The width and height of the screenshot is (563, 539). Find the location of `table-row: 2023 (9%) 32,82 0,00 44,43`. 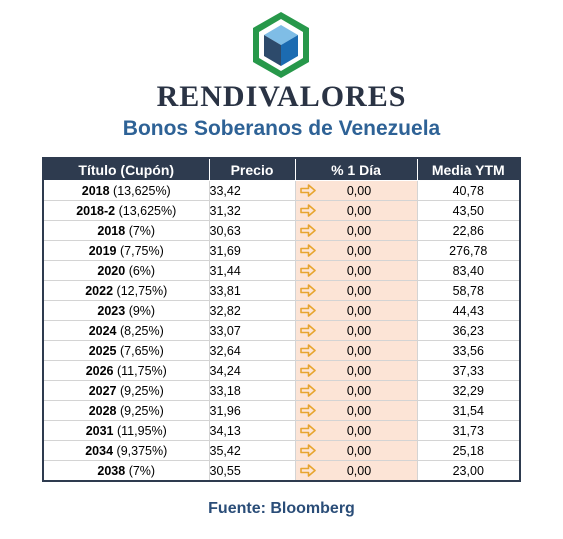

table-row: 2023 (9%) 32,82 0,00 44,43 is located at coordinates (281, 310).